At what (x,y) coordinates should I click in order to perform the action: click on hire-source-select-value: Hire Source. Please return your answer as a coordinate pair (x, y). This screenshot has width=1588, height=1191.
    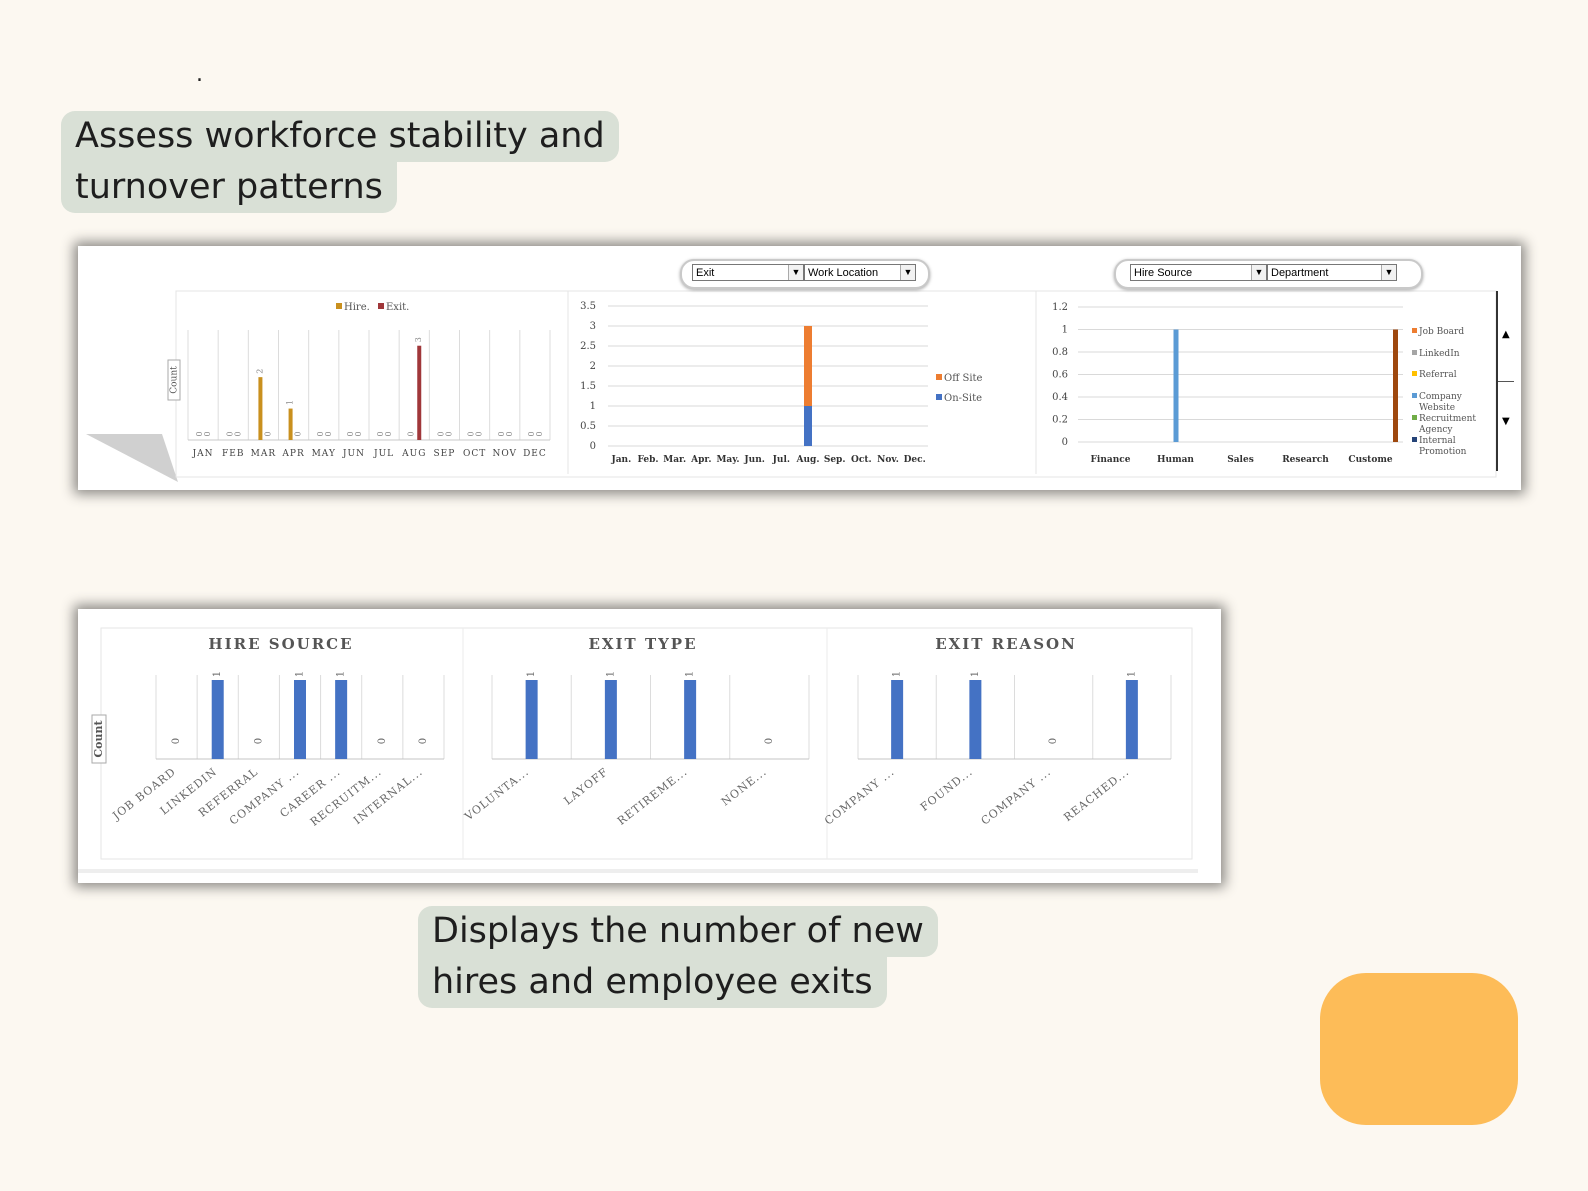
    Looking at the image, I should click on (1163, 273).